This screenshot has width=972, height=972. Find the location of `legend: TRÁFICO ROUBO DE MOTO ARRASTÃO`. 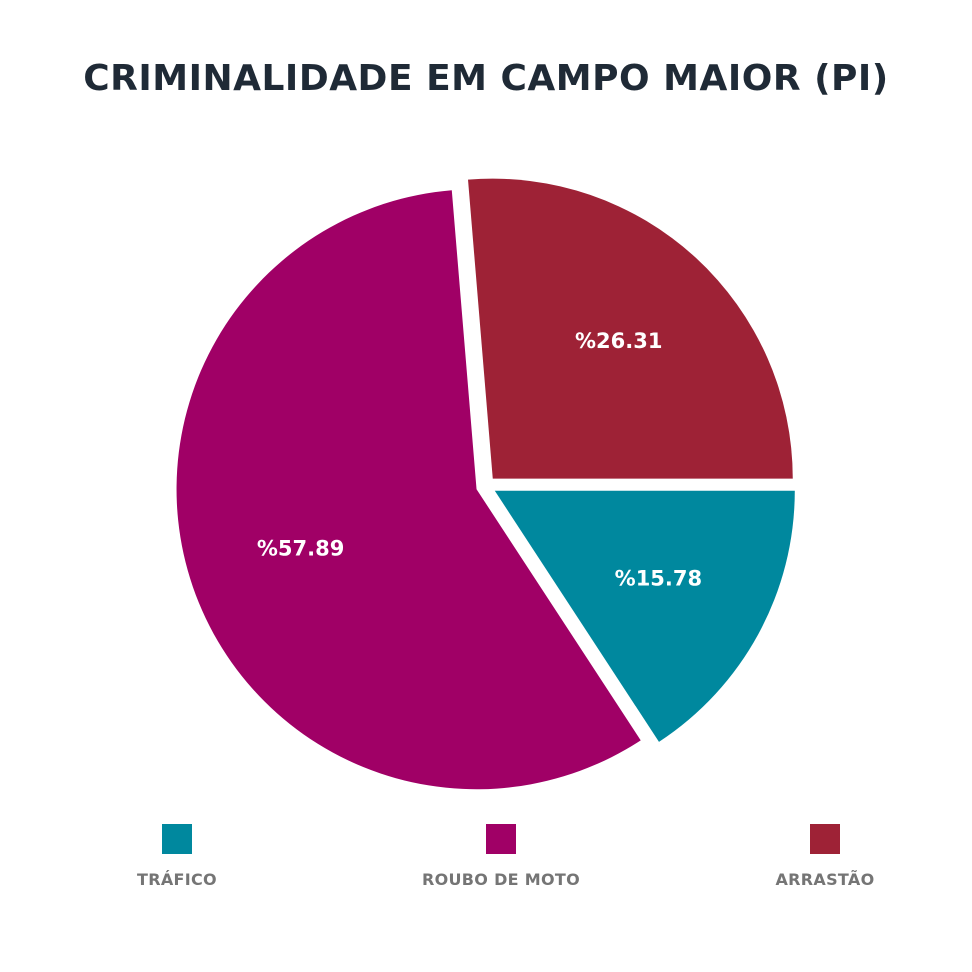

legend: TRÁFICO ROUBO DE MOTO ARRASTÃO is located at coordinates (486, 864).